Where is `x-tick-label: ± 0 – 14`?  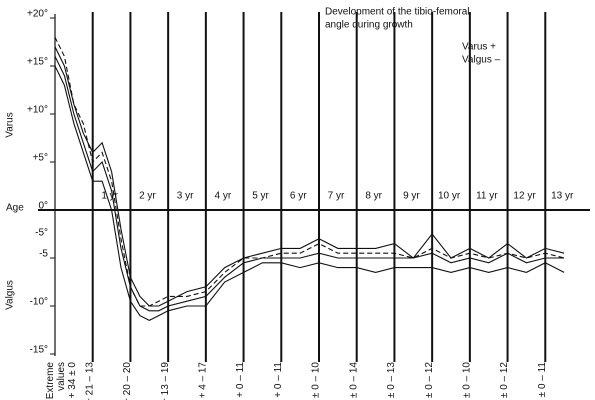 x-tick-label: ± 0 – 14 is located at coordinates (353, 380).